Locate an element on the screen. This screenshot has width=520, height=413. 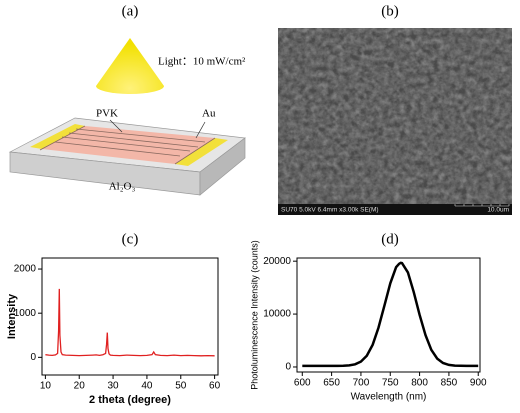
panel-label: (a) is located at coordinates (130, 11).